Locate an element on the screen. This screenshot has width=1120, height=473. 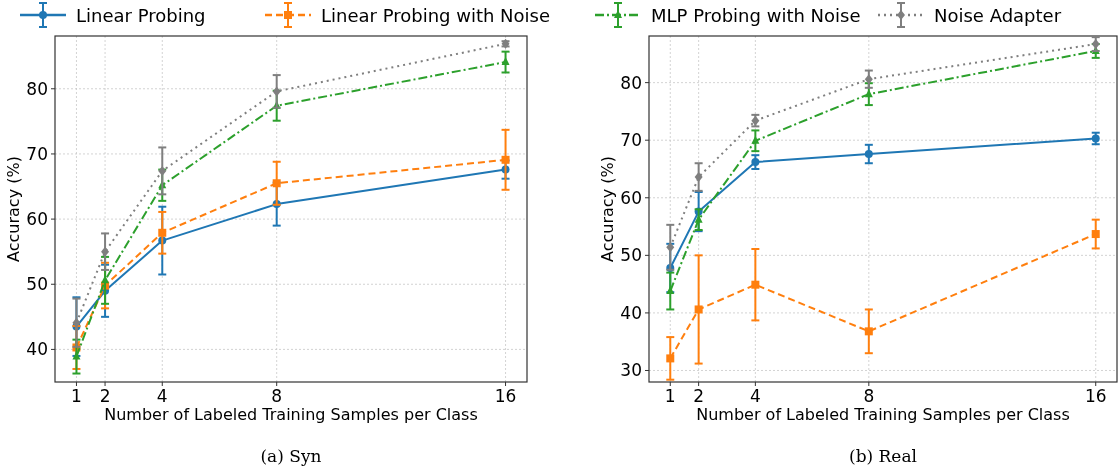
legend-label: MLP Probing with Noise is located at coordinates (756, 15).